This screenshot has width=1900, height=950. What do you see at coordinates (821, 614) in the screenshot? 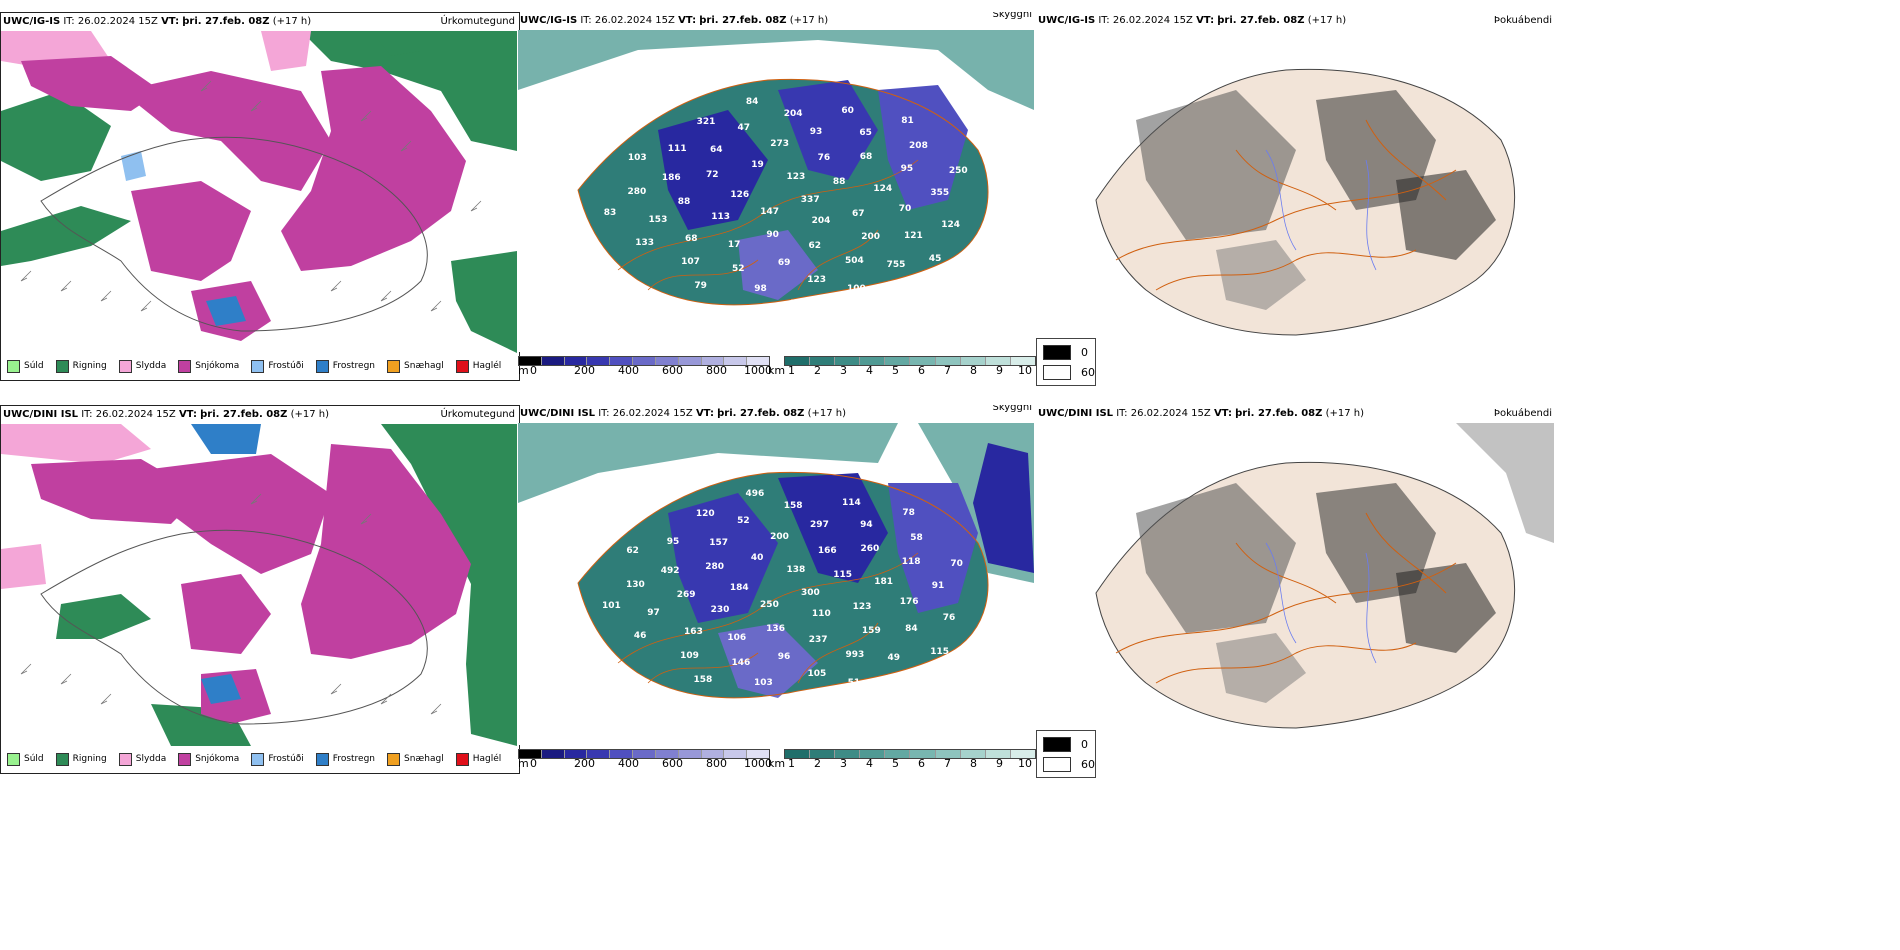
I see `ceiling-value-label: 110` at bounding box center [821, 614].